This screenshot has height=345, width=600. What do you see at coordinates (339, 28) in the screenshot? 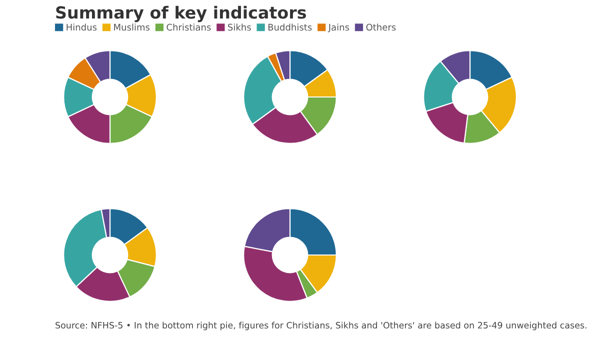
I see `legend-label: Jains` at bounding box center [339, 28].